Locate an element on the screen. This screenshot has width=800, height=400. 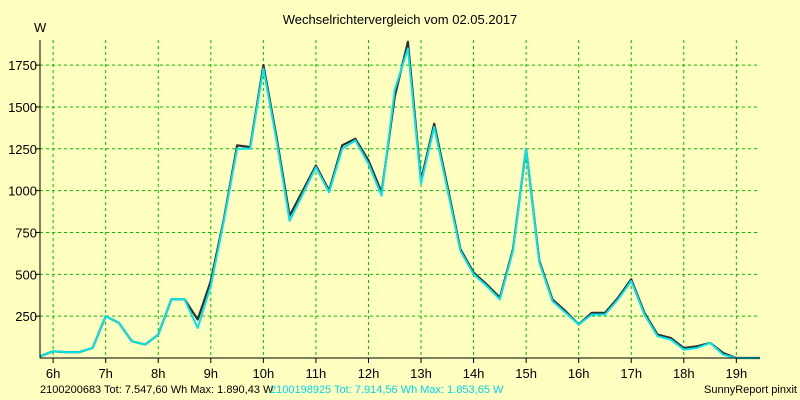
y-axis-label: W is located at coordinates (40, 27).